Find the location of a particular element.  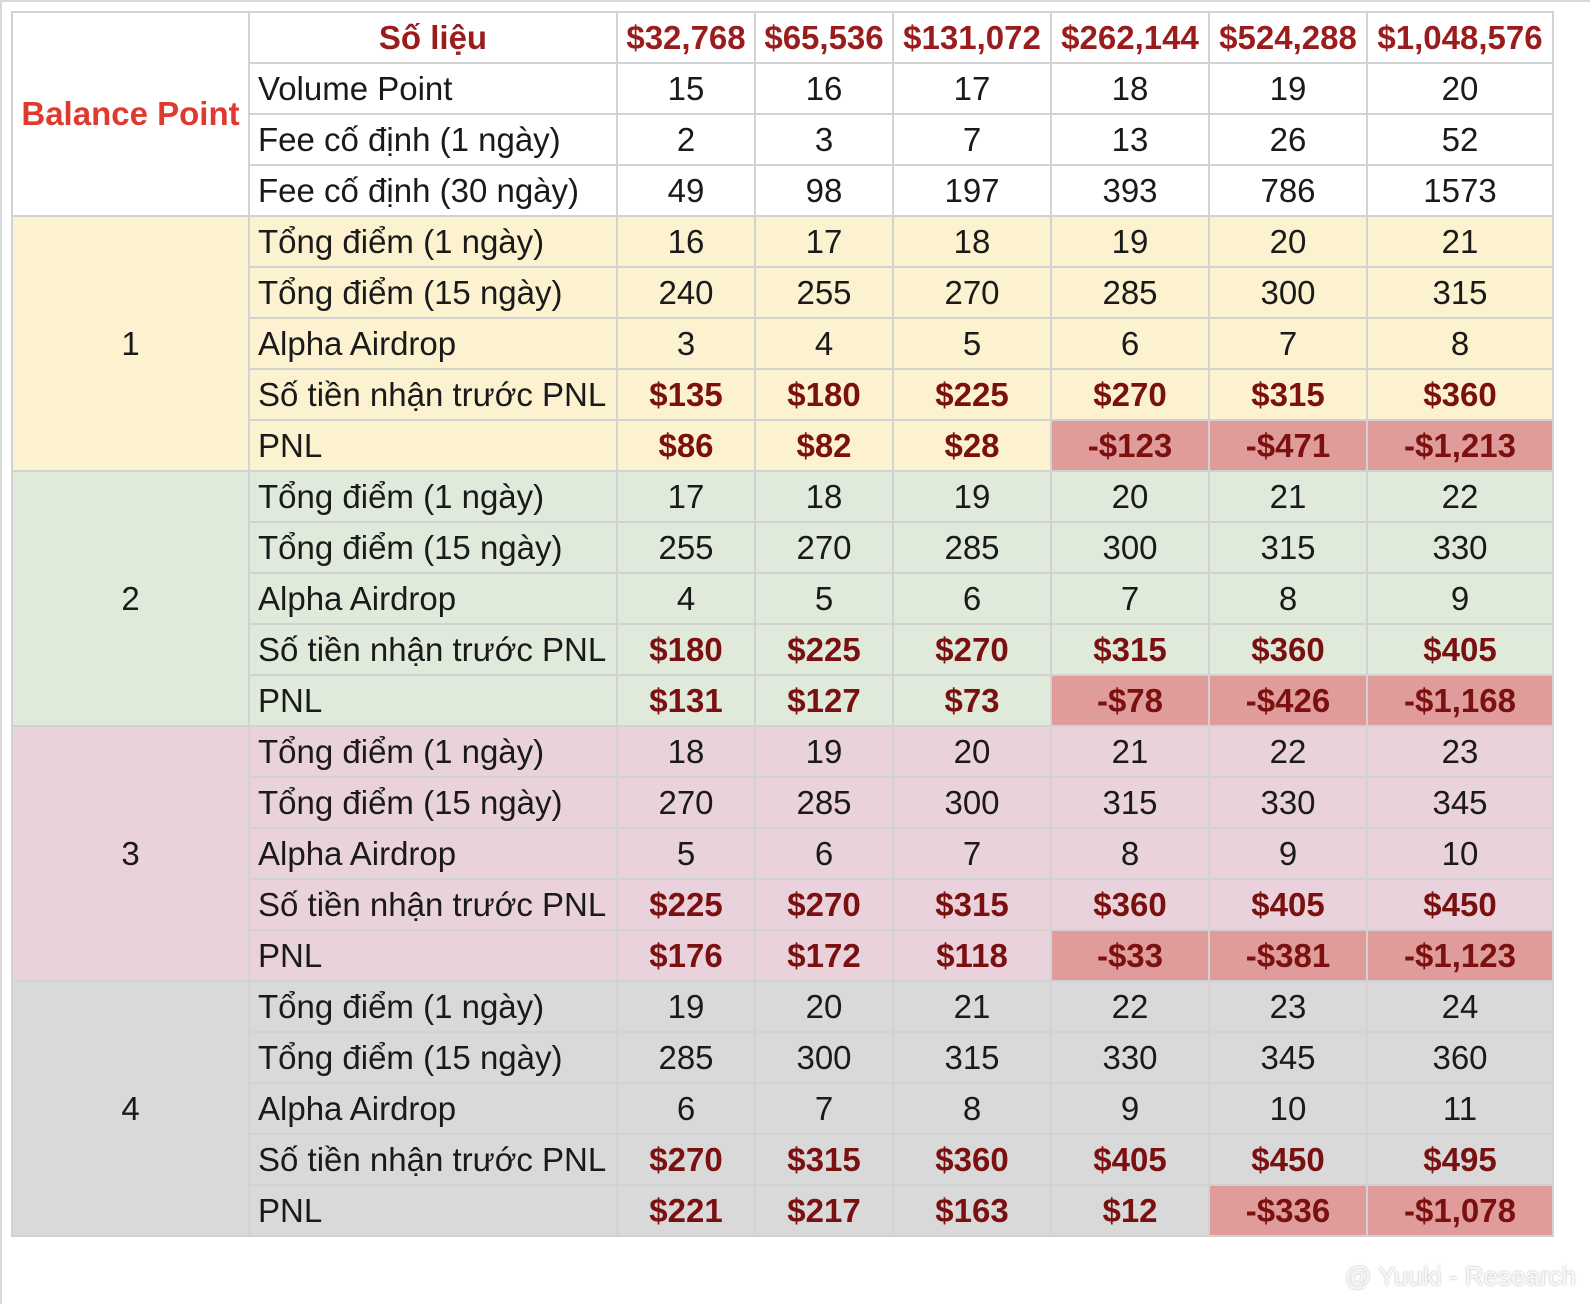

value-cell: 24 is located at coordinates (1460, 1006).